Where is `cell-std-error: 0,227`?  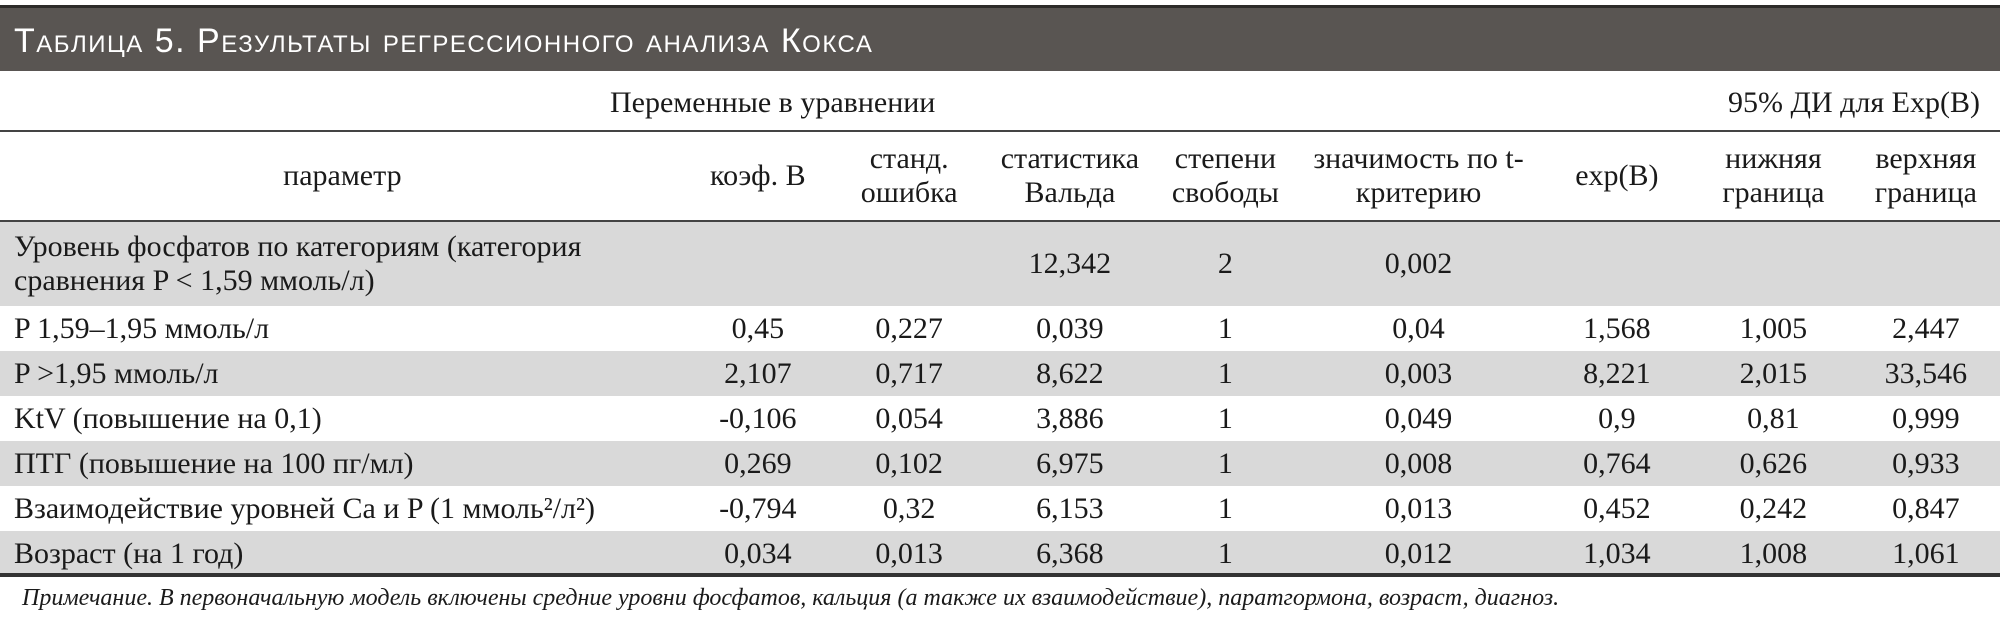 cell-std-error: 0,227 is located at coordinates (909, 328).